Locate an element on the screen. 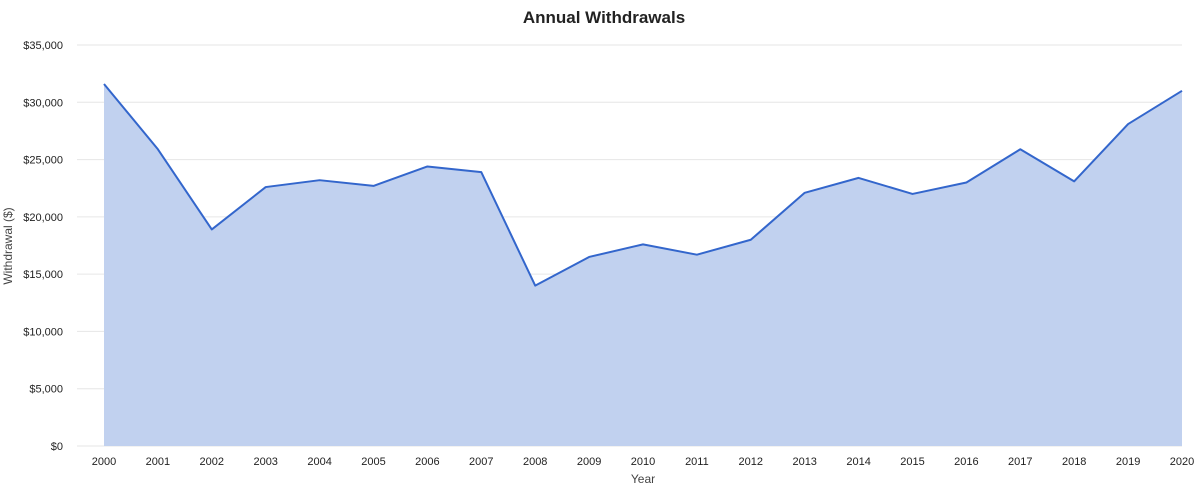 The height and width of the screenshot is (485, 1198). x-tick-label: 2004 is located at coordinates (319, 462).